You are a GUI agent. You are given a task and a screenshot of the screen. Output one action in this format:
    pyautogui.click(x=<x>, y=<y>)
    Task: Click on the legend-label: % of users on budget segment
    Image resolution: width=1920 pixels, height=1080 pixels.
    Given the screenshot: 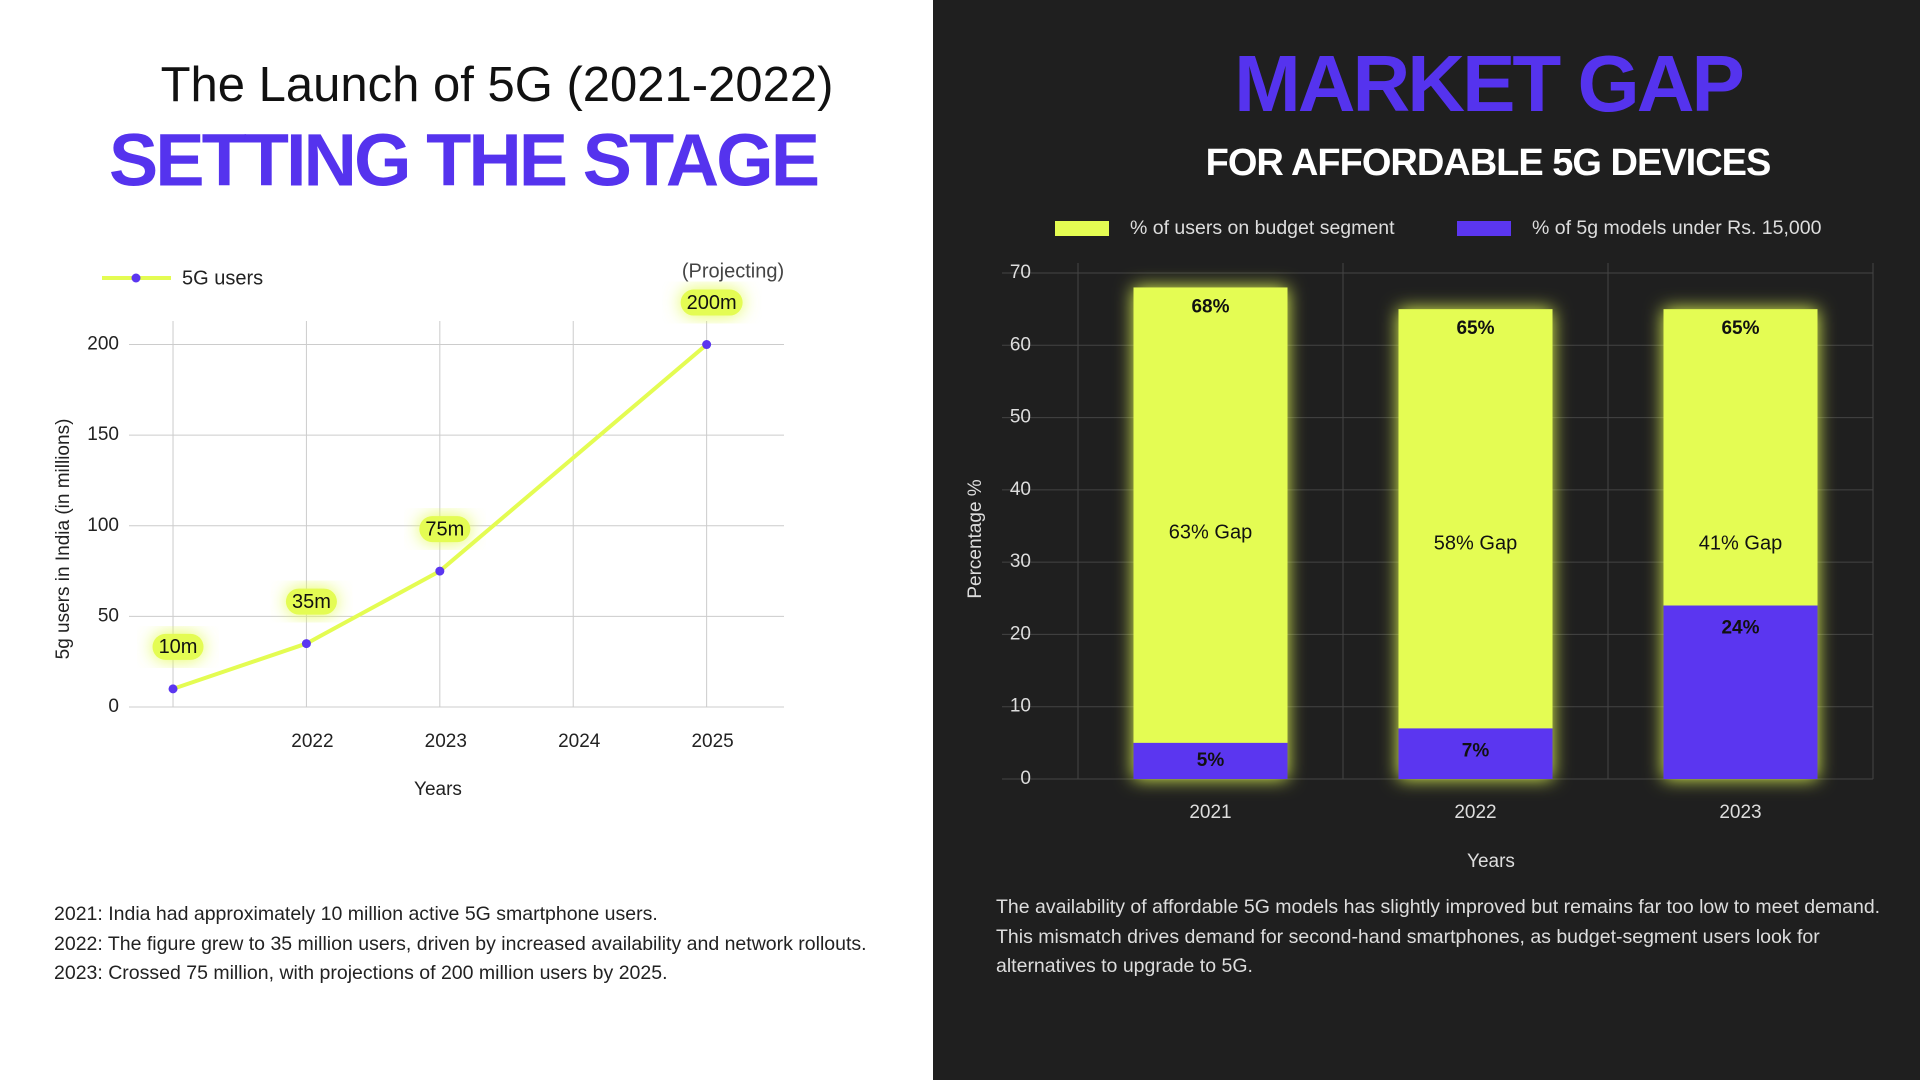 What is the action you would take?
    pyautogui.click(x=1262, y=228)
    